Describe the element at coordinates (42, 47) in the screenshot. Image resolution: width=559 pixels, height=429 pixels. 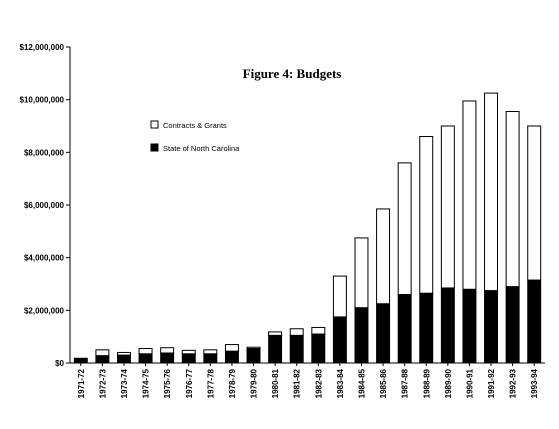
I see `y-tick-label: $12,000,000` at that location.